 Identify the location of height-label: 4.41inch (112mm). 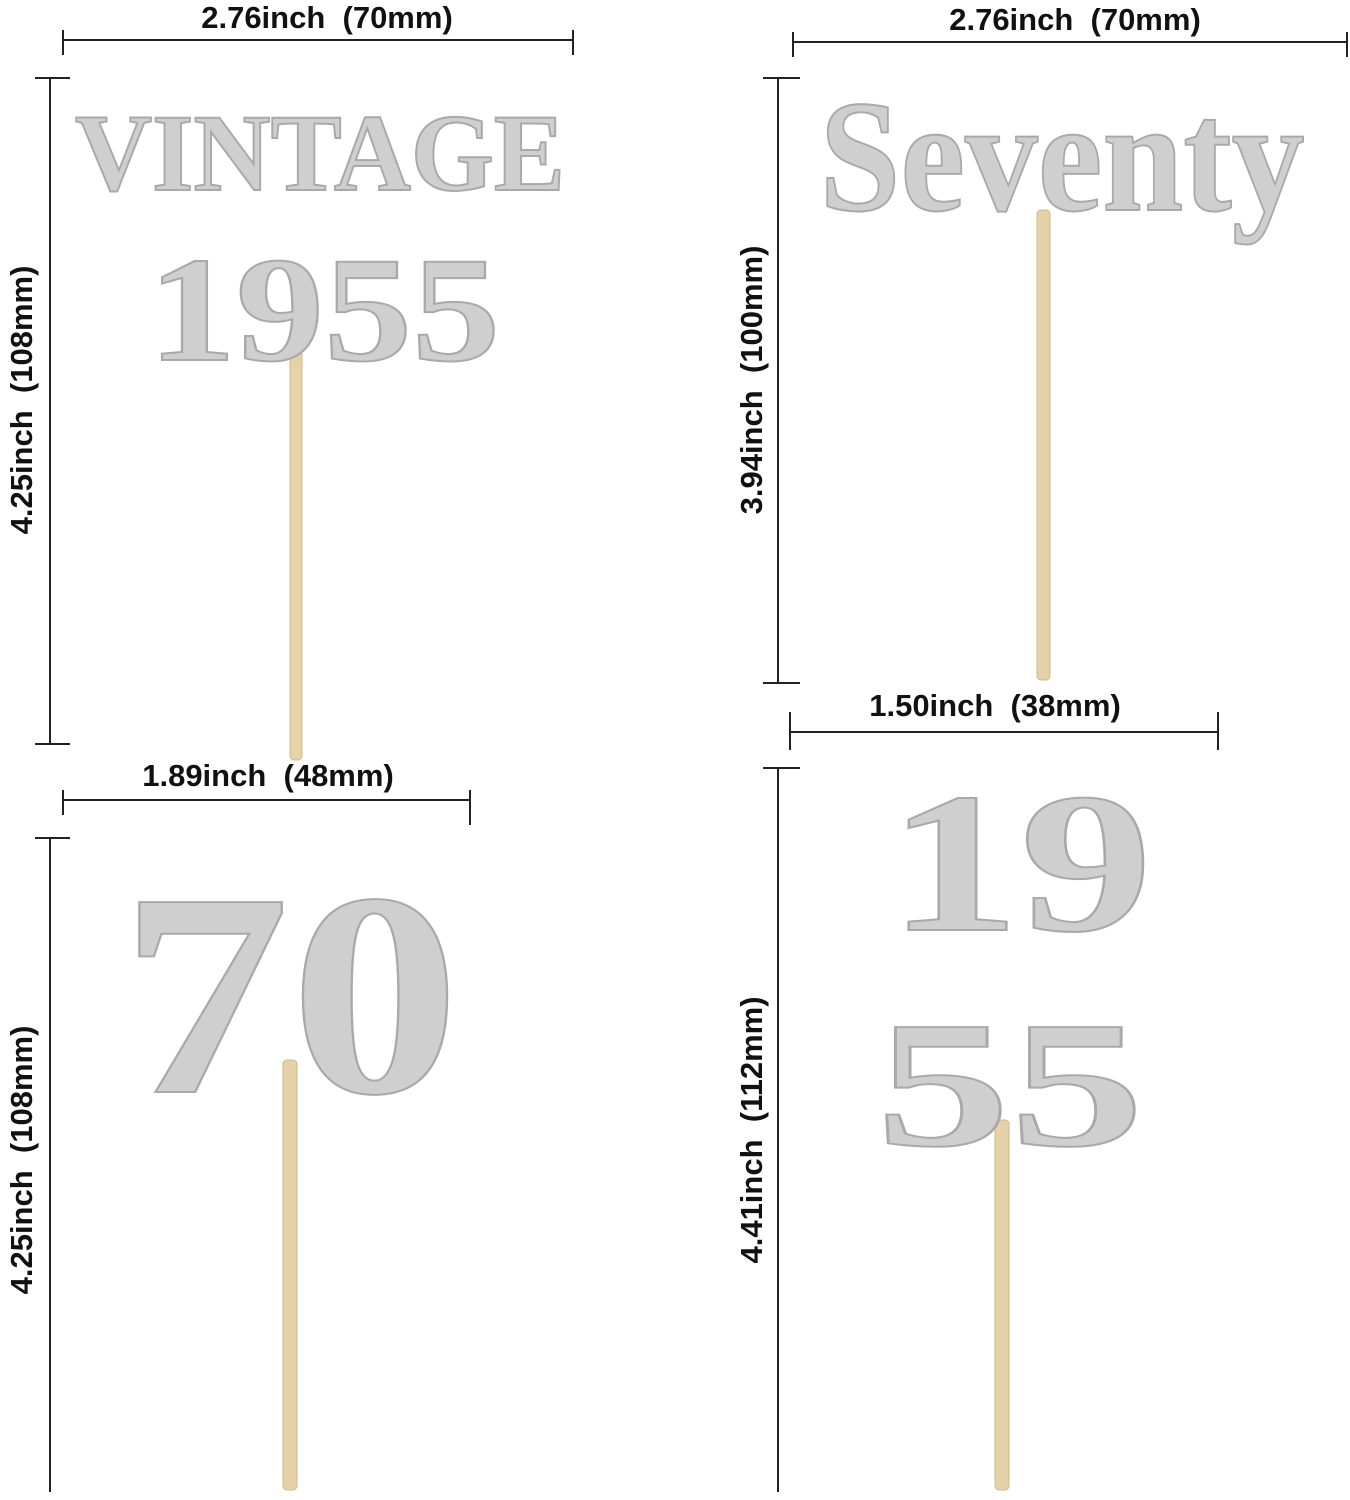
(751, 1129).